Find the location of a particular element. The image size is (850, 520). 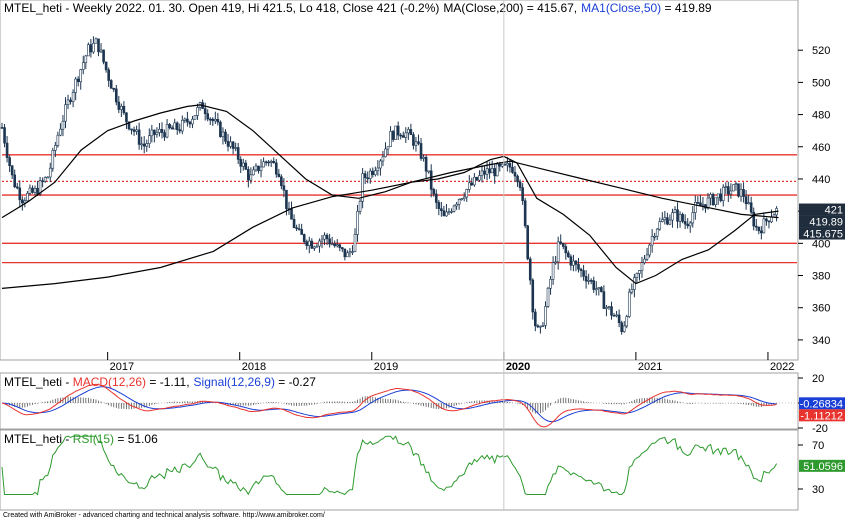

rsi-series is located at coordinates (389, 465).